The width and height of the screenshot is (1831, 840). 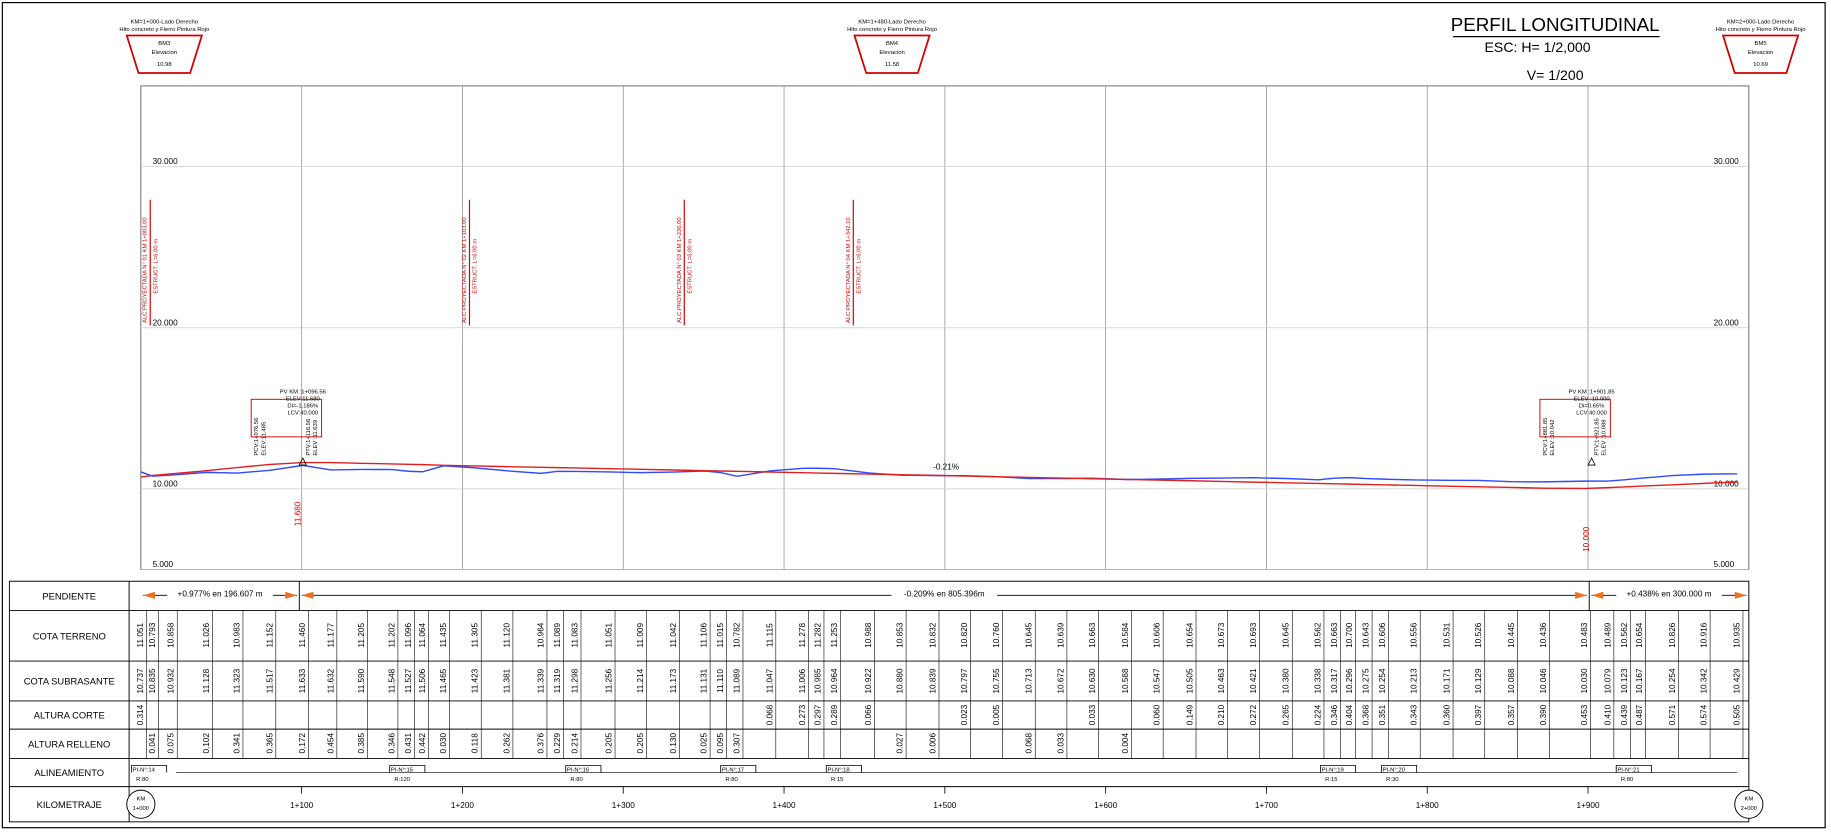 I want to click on pi-label: PI-N°:17, so click(x=733, y=770).